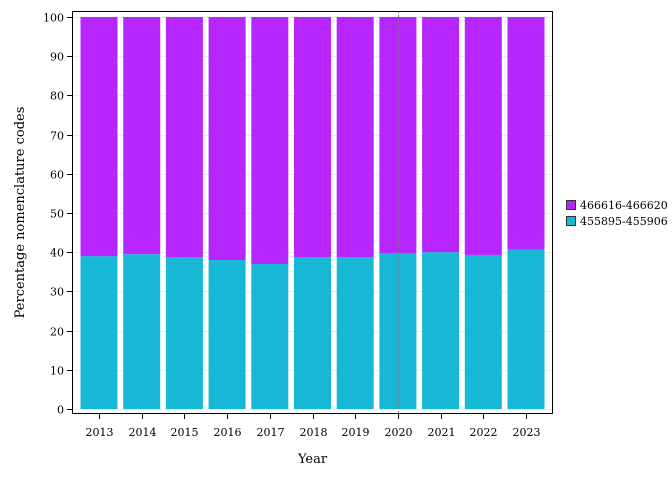 Image resolution: width=672 pixels, height=480 pixels. Describe the element at coordinates (53, 18) in the screenshot. I see `y-tick-label: 100` at that location.